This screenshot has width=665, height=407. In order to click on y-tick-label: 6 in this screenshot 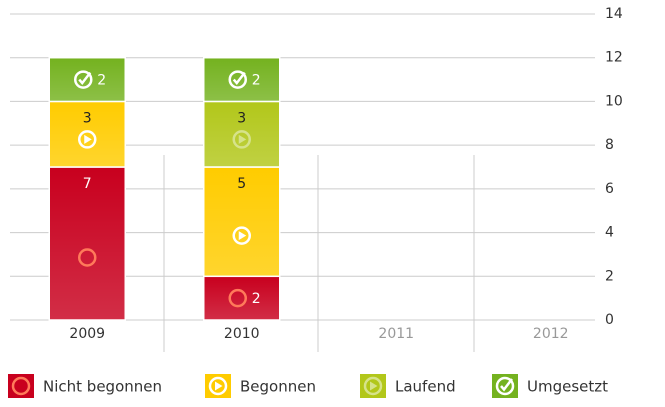, I will do `click(609, 189)`.